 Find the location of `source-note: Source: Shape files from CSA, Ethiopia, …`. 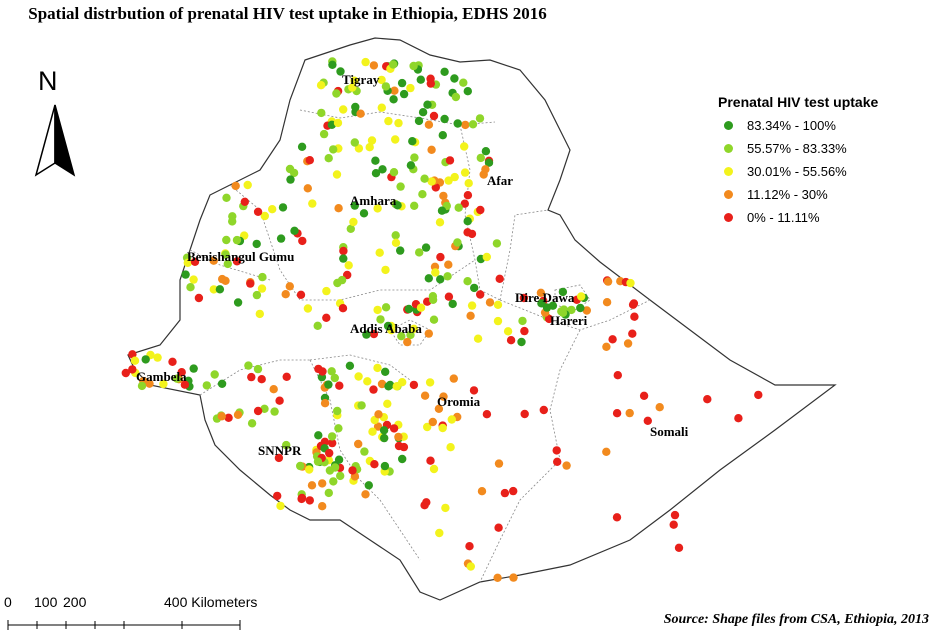

source-note: Source: Shape files from CSA, Ethiopia, … is located at coordinates (796, 619).